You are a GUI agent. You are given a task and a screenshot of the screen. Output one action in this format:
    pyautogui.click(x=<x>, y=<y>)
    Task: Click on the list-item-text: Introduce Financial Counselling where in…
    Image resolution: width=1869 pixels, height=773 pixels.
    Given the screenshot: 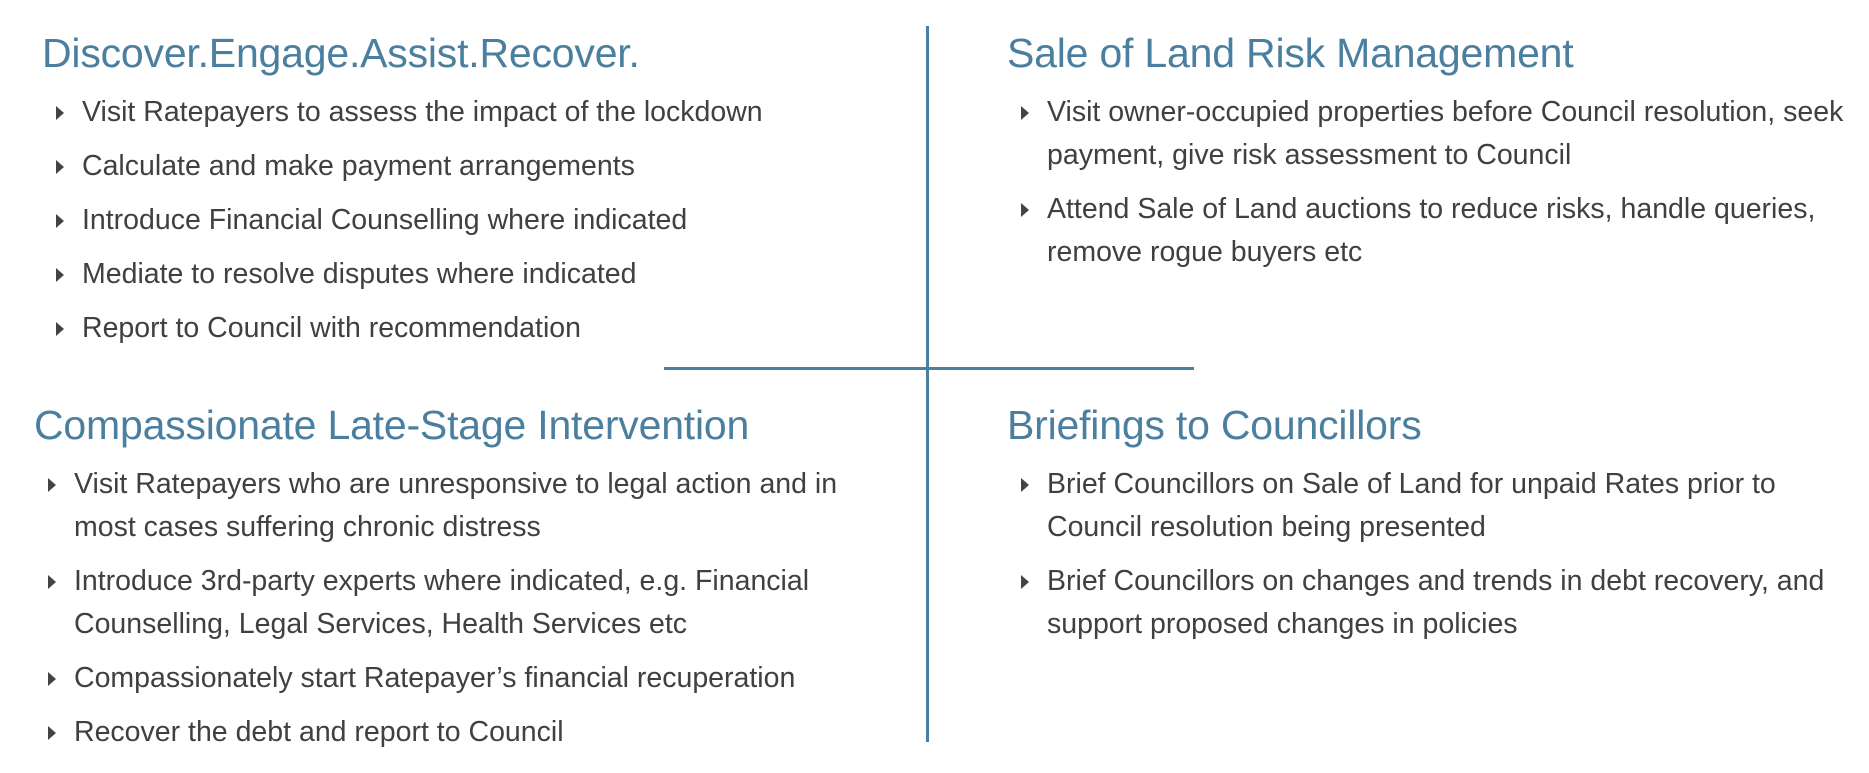 What is the action you would take?
    pyautogui.click(x=385, y=220)
    